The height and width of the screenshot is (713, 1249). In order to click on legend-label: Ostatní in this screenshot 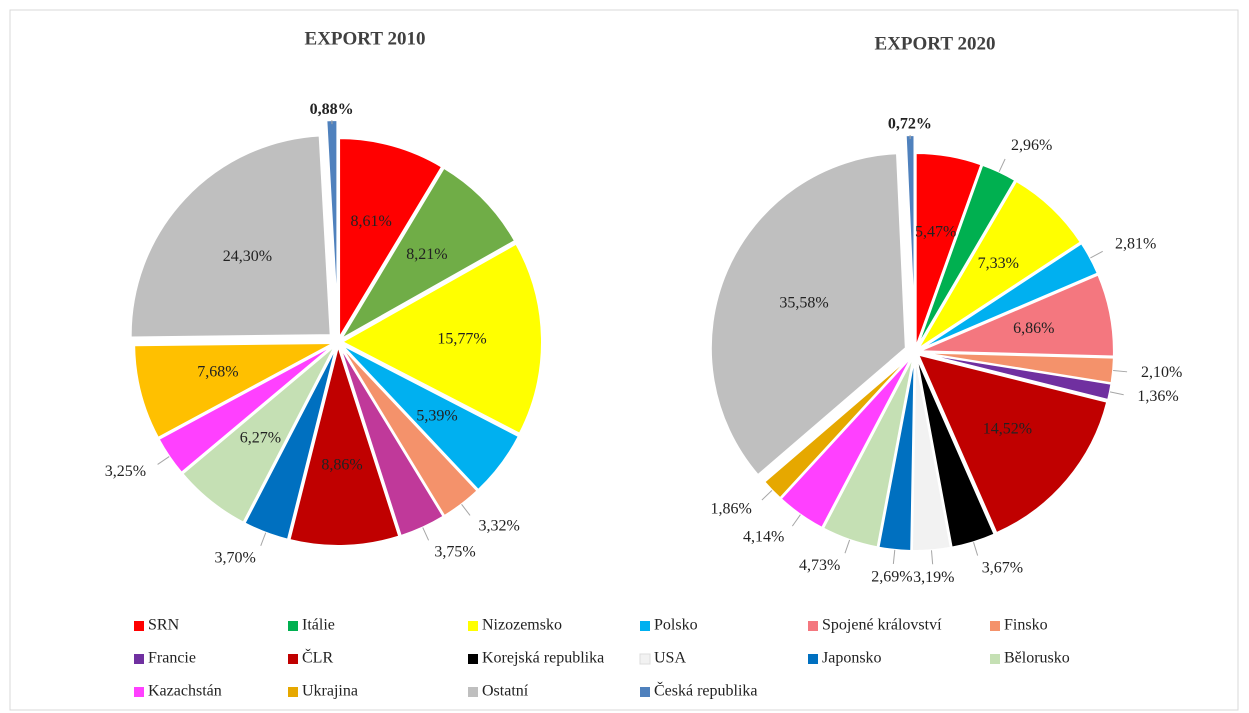, I will do `click(505, 691)`.